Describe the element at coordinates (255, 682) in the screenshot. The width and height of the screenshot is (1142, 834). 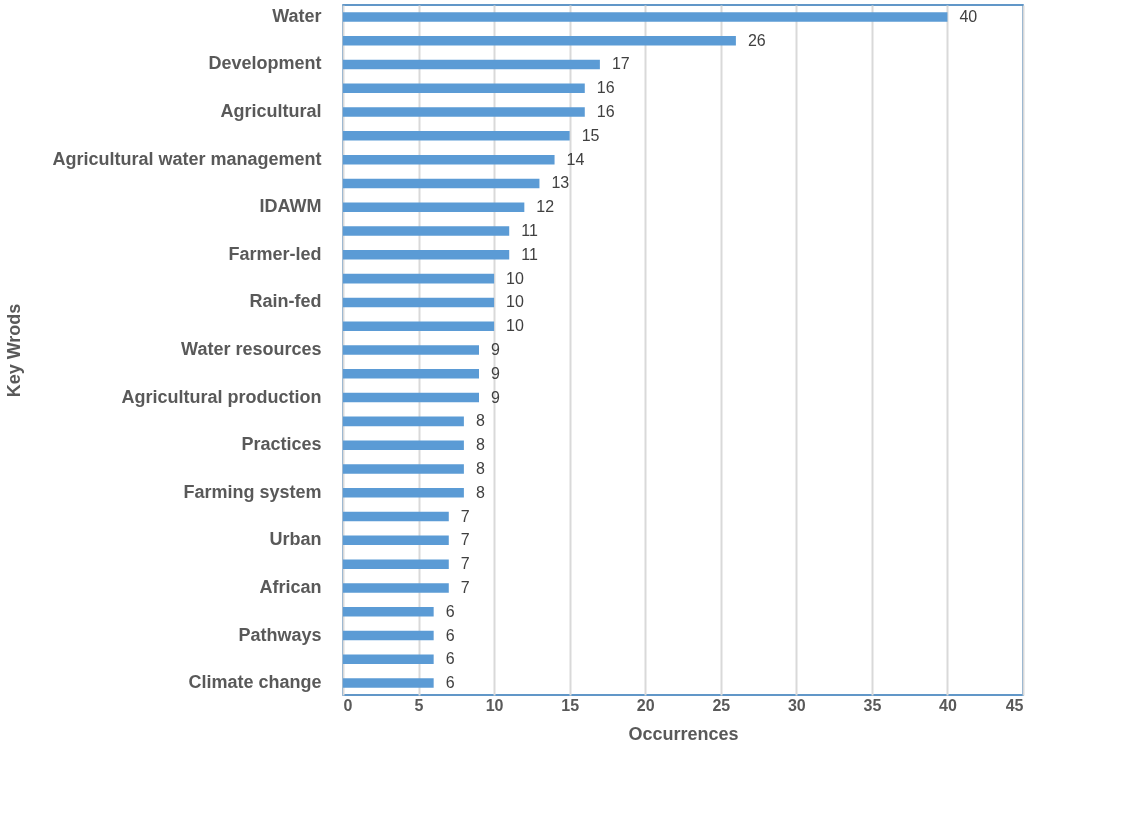
I see `y-tick-label: Climate change` at that location.